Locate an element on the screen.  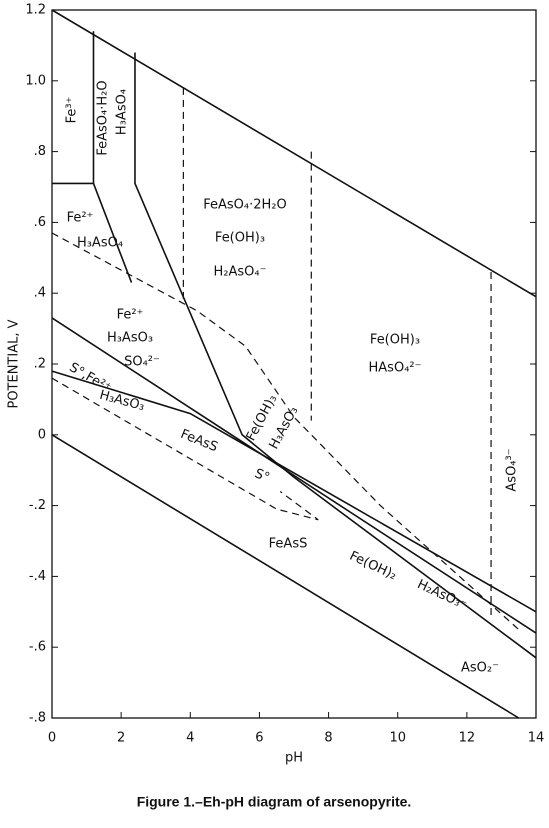
region-label: S° is located at coordinates (261, 475).